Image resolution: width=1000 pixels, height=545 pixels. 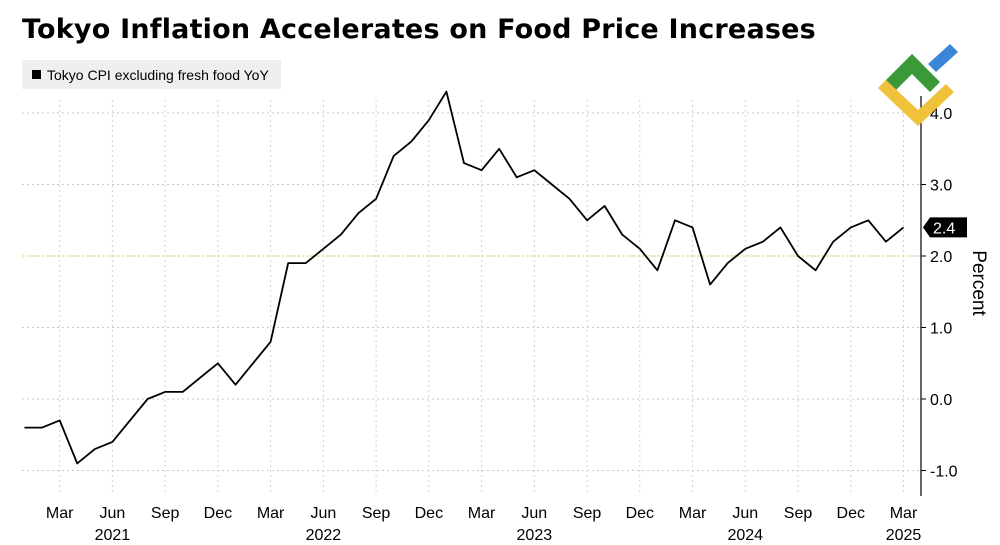 What do you see at coordinates (978, 283) in the screenshot?
I see `y-axis-label: Percent` at bounding box center [978, 283].